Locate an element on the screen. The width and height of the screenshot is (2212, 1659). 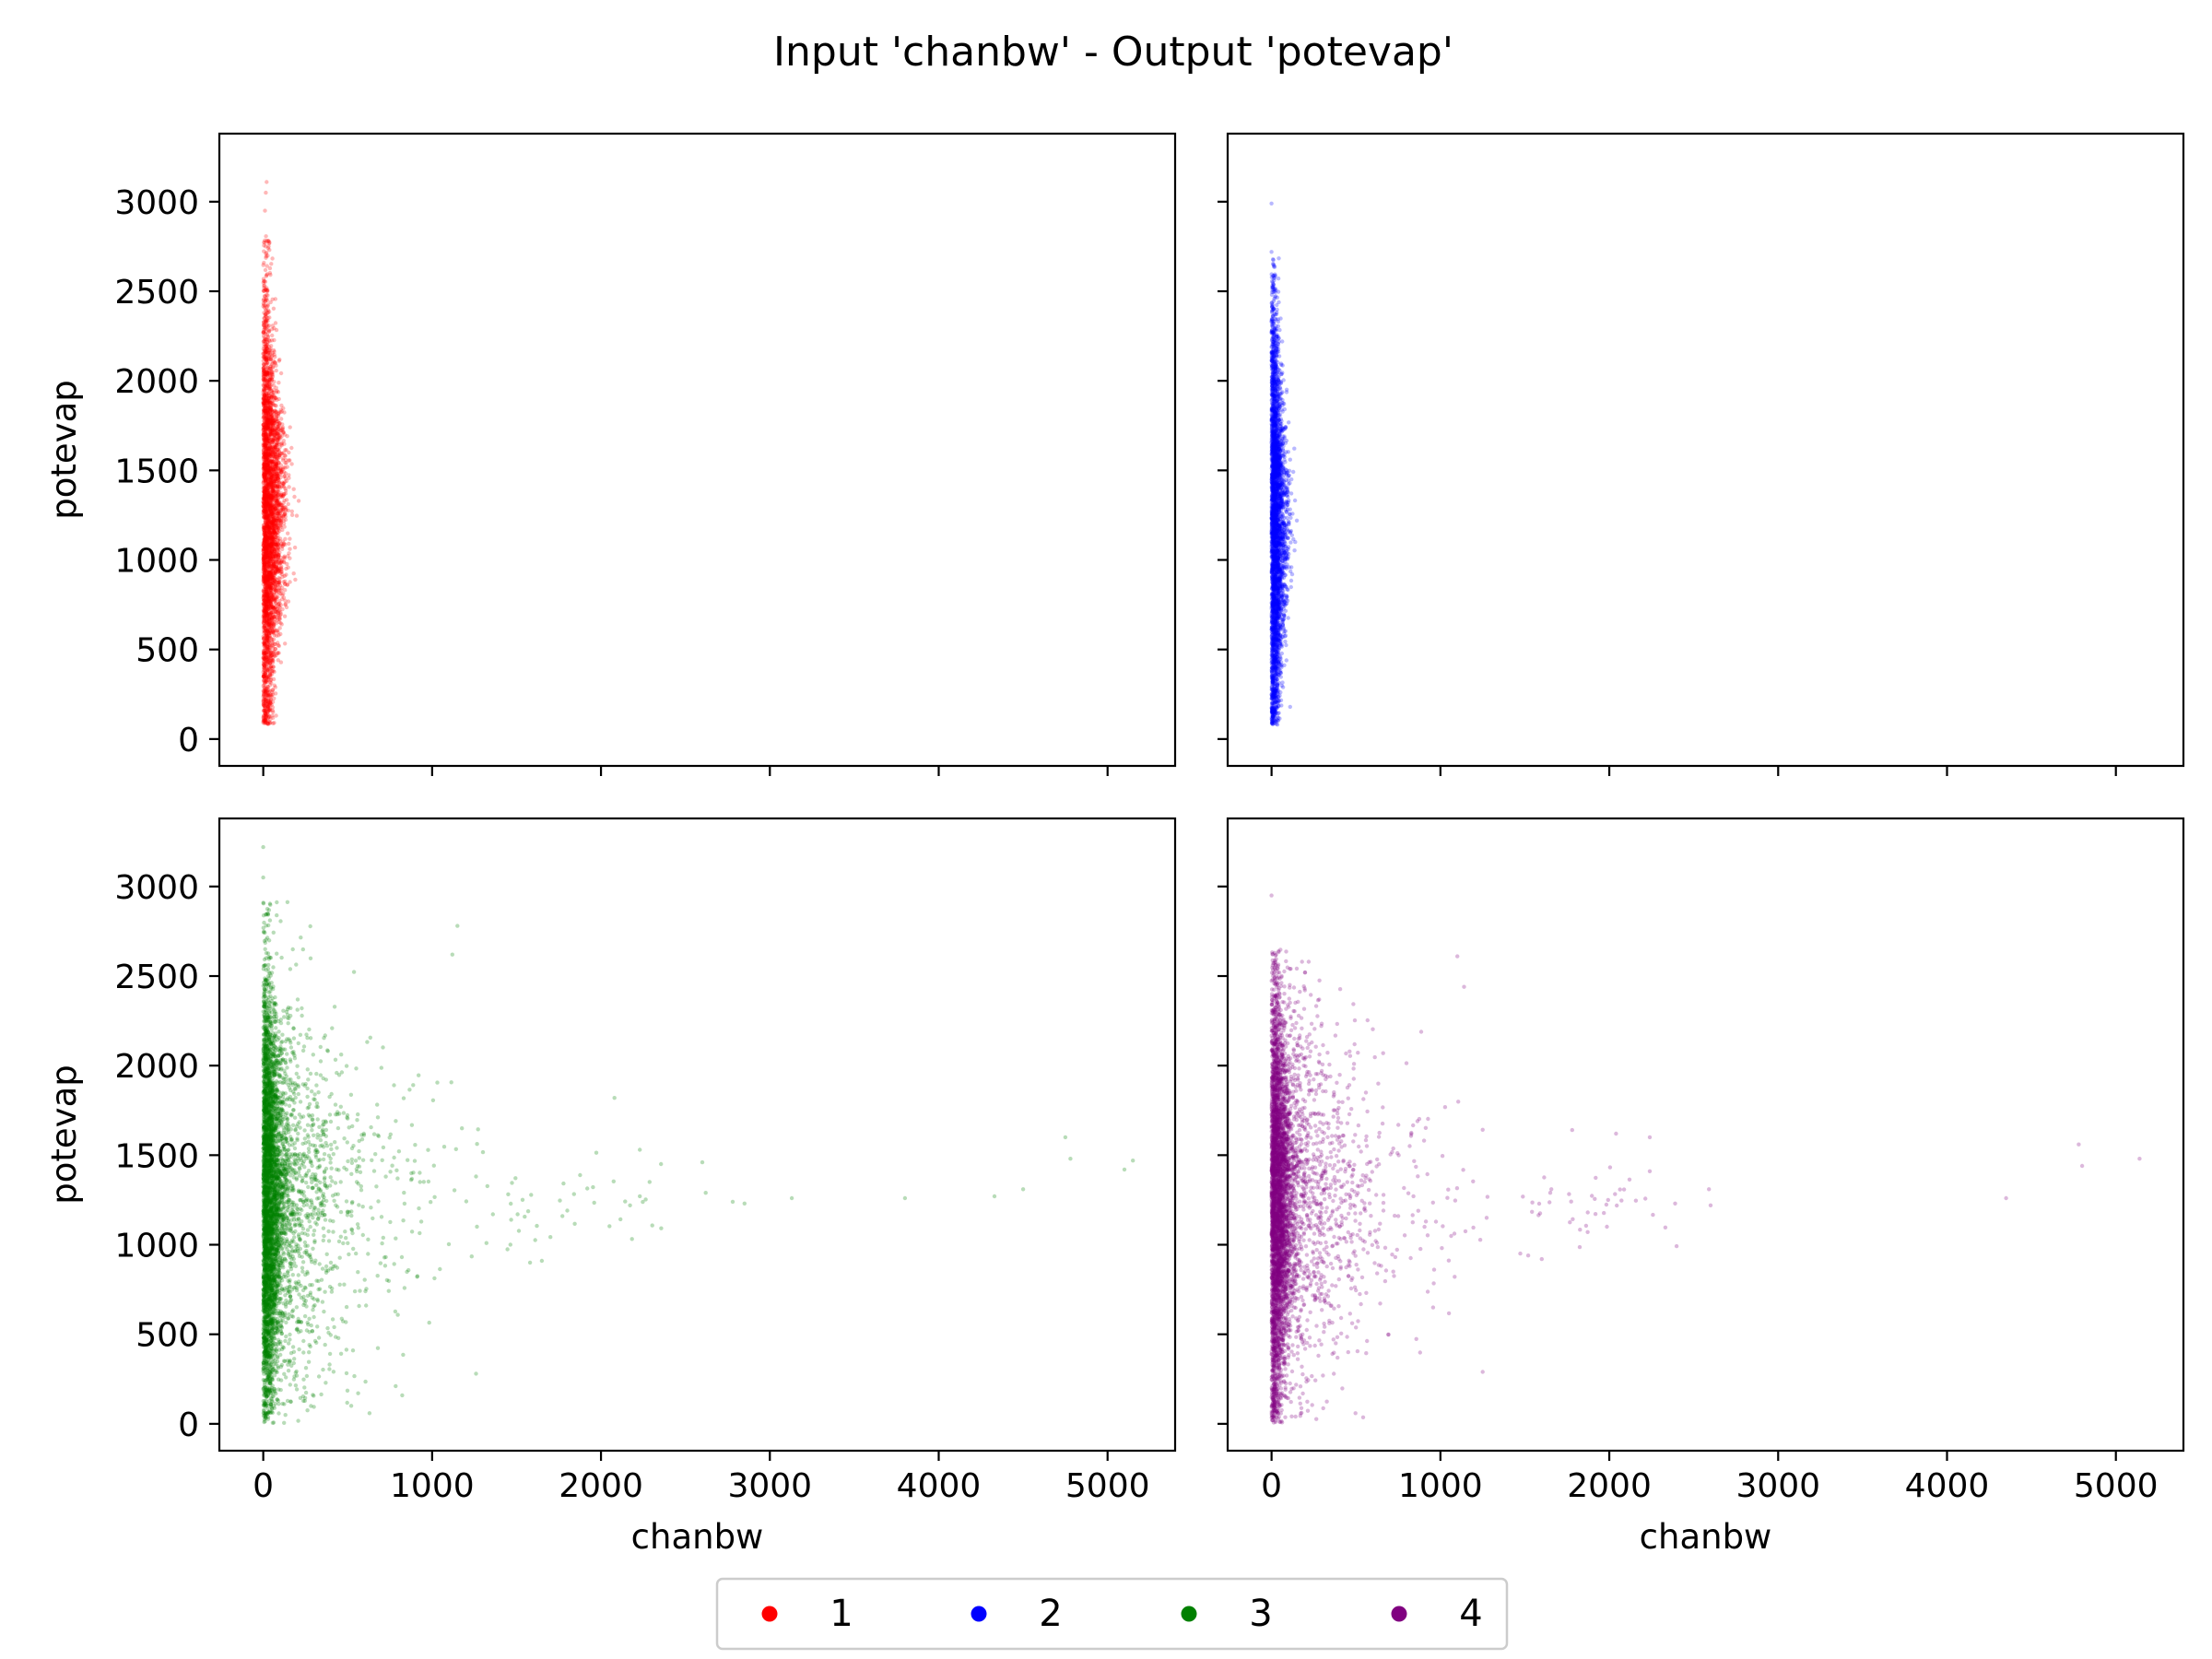
y-tick-label: 1000 is located at coordinates (156, 562).